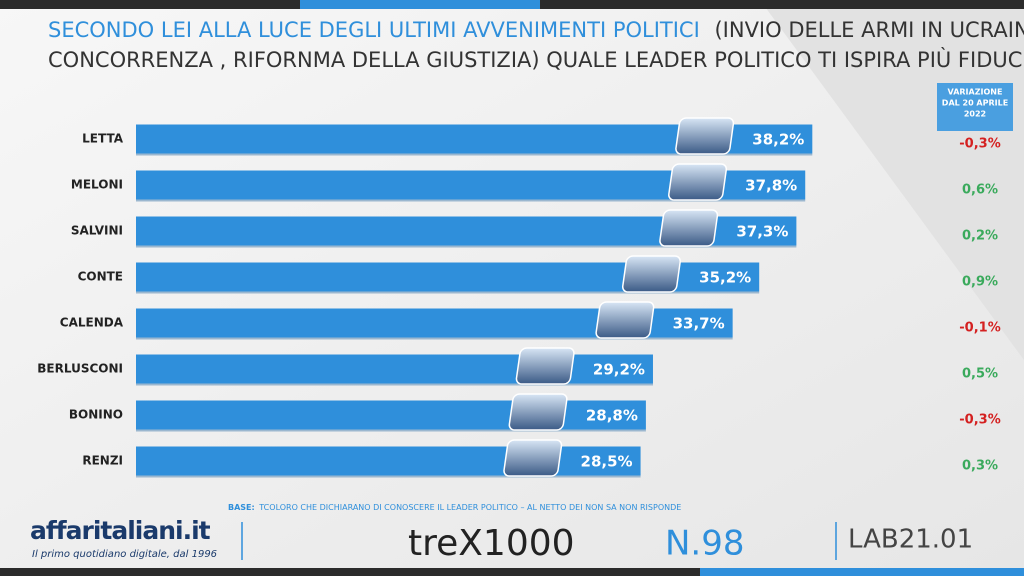 The width and height of the screenshot is (1024, 576). I want to click on variation-label: 0,9%, so click(980, 282).